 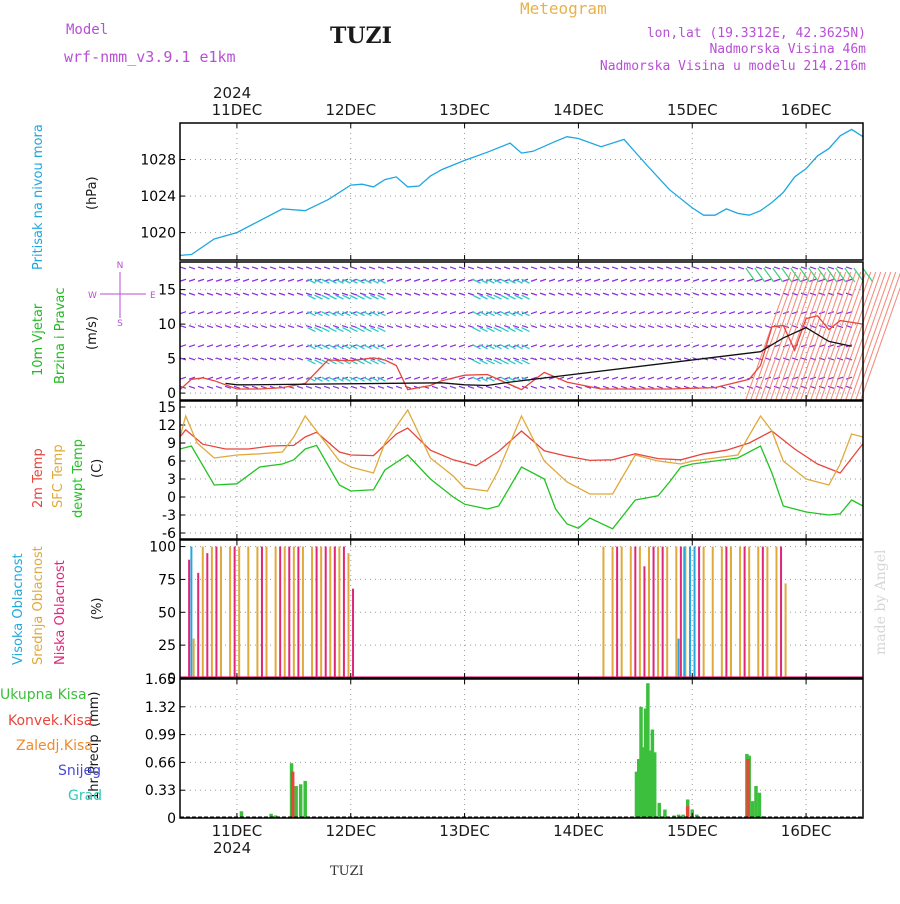 What do you see at coordinates (232, 848) in the screenshot?
I see `year-bottom: 2024` at bounding box center [232, 848].